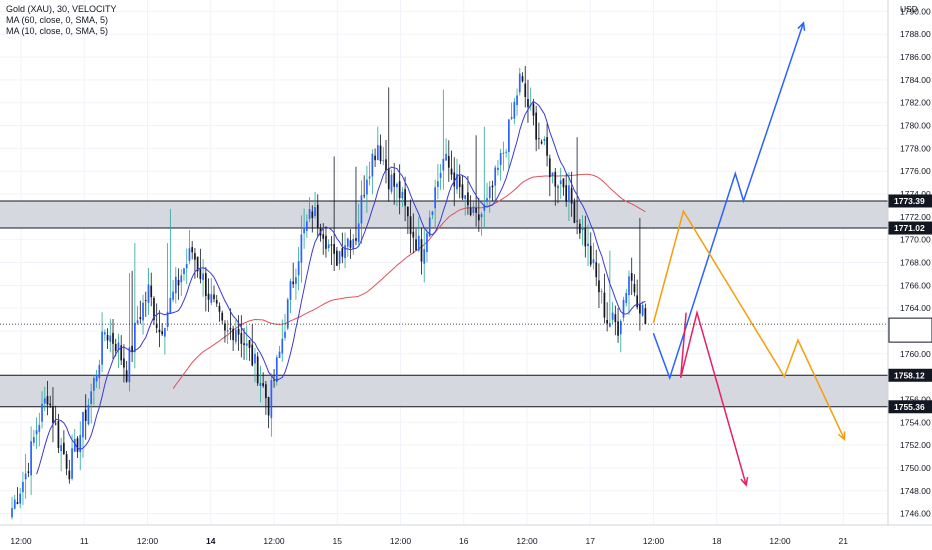 The height and width of the screenshot is (550, 932). Describe the element at coordinates (841, 436) in the screenshot. I see `orange-arrowhead` at that location.